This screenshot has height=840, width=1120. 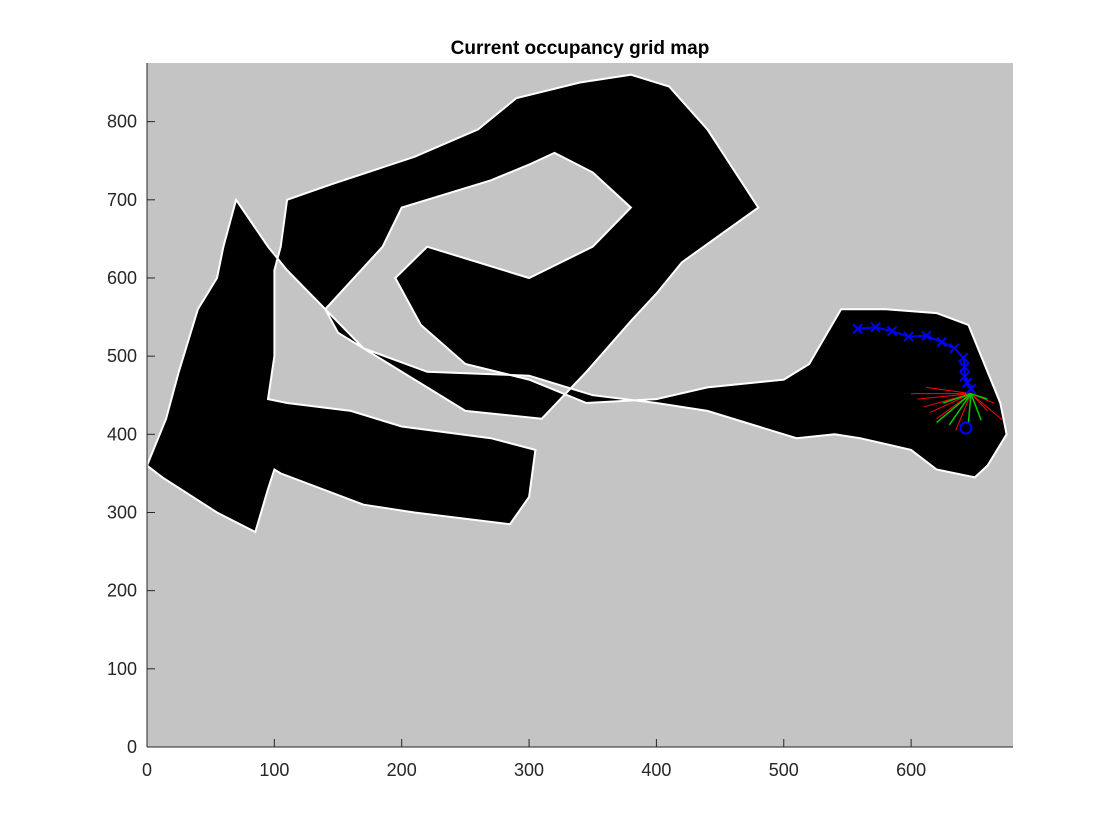 I want to click on x-tick-label: 0, so click(x=147, y=770).